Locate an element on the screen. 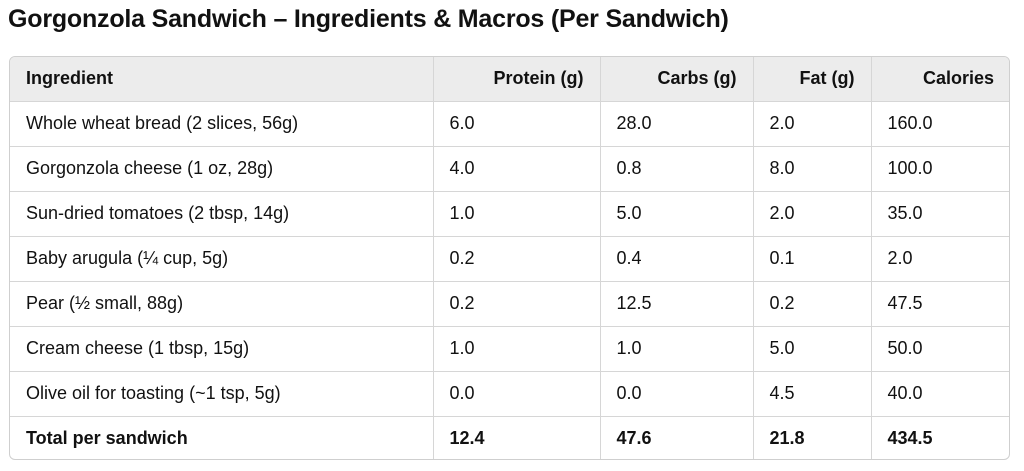 The image size is (1024, 471). cell-carbs: 0.4 is located at coordinates (677, 259).